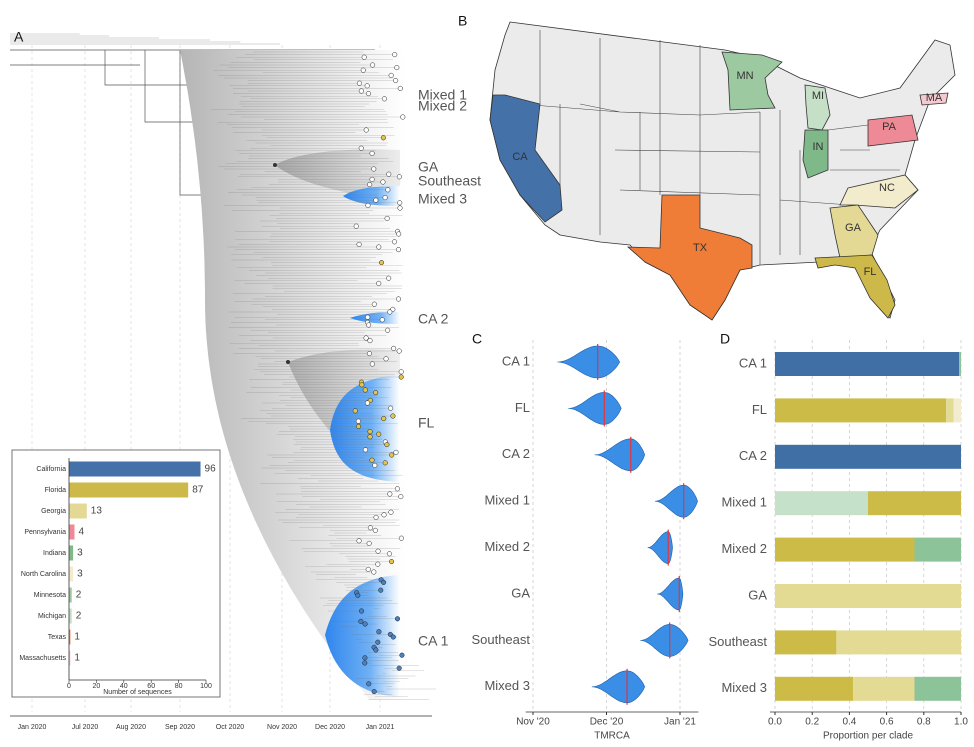 This screenshot has width=974, height=747. I want to click on state-borders, so click(709, 147).